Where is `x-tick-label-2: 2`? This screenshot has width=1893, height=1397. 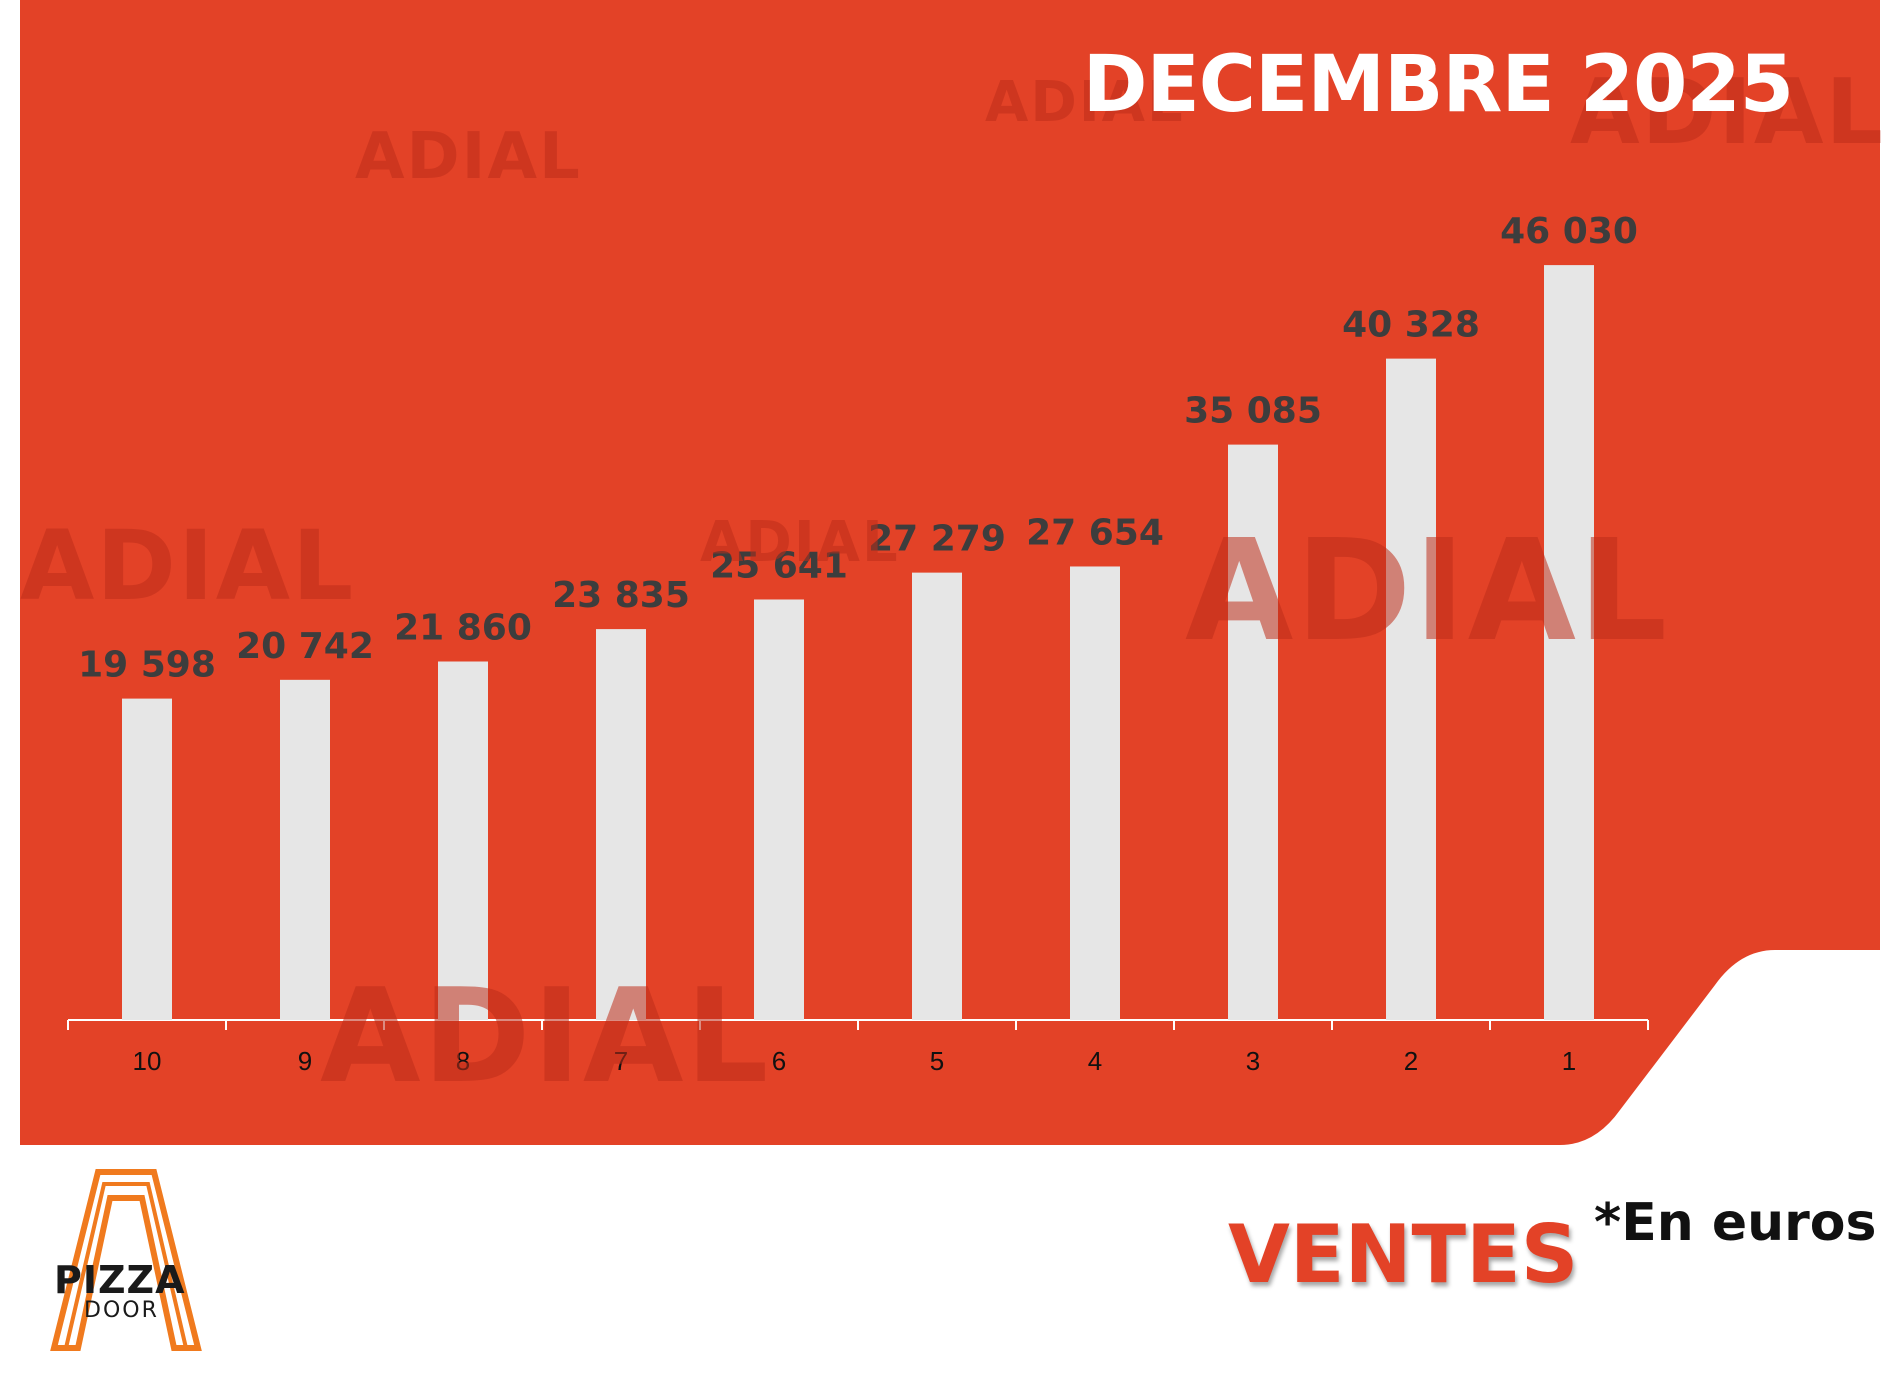 x-tick-label-2: 2 is located at coordinates (1411, 1061).